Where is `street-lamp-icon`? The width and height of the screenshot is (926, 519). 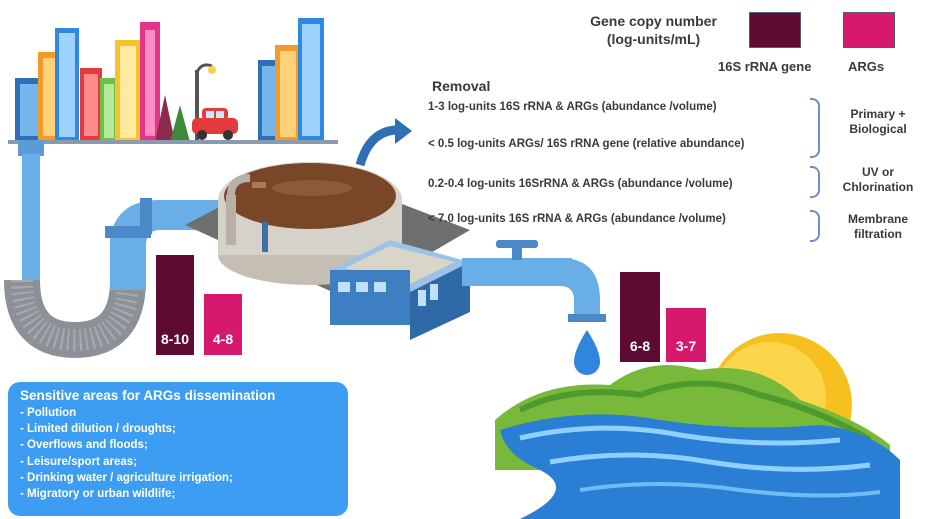
street-lamp-icon is located at coordinates (205, 102).